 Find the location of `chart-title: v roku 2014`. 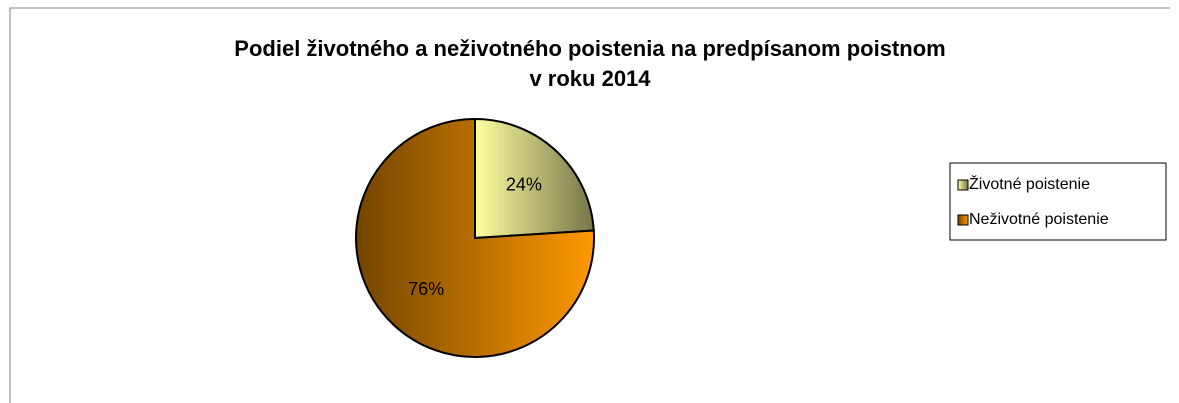

chart-title: v roku 2014 is located at coordinates (590, 78).